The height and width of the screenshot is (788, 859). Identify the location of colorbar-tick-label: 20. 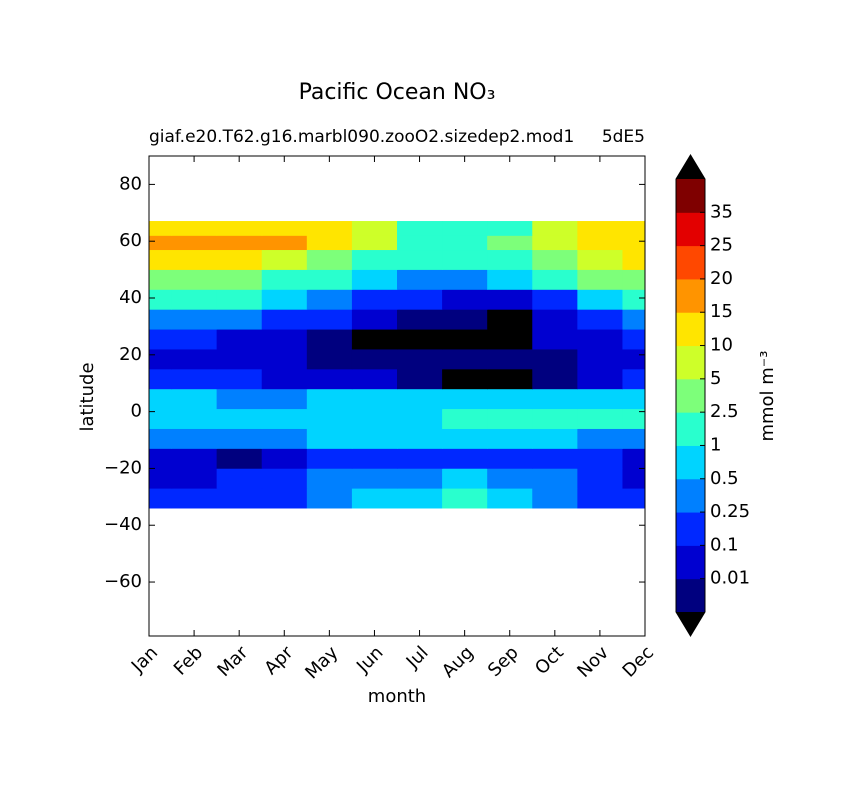
(721, 278).